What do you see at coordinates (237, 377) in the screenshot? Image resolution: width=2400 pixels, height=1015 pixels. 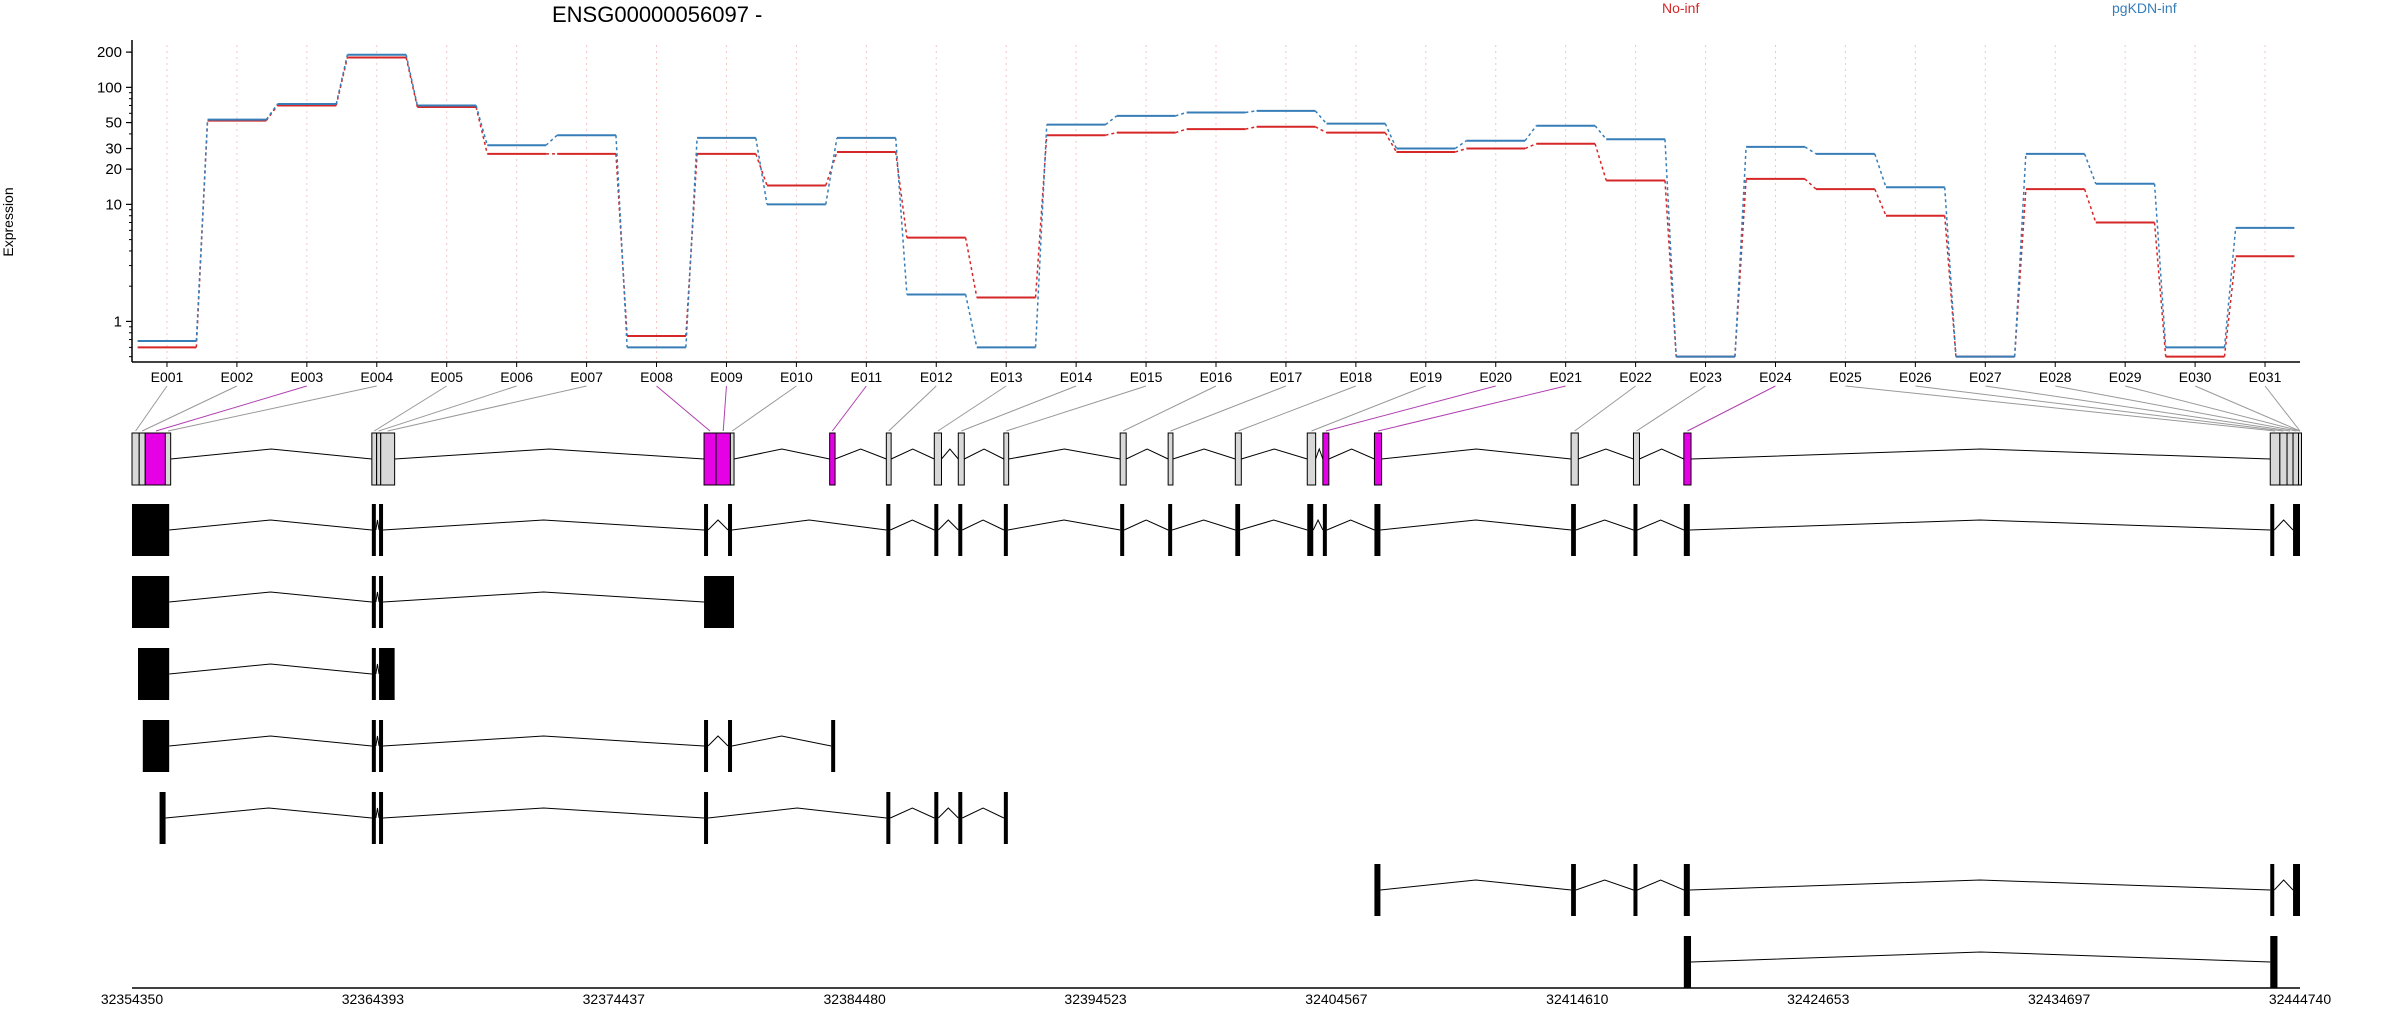 I see `x-tick-label-E002: E002` at bounding box center [237, 377].